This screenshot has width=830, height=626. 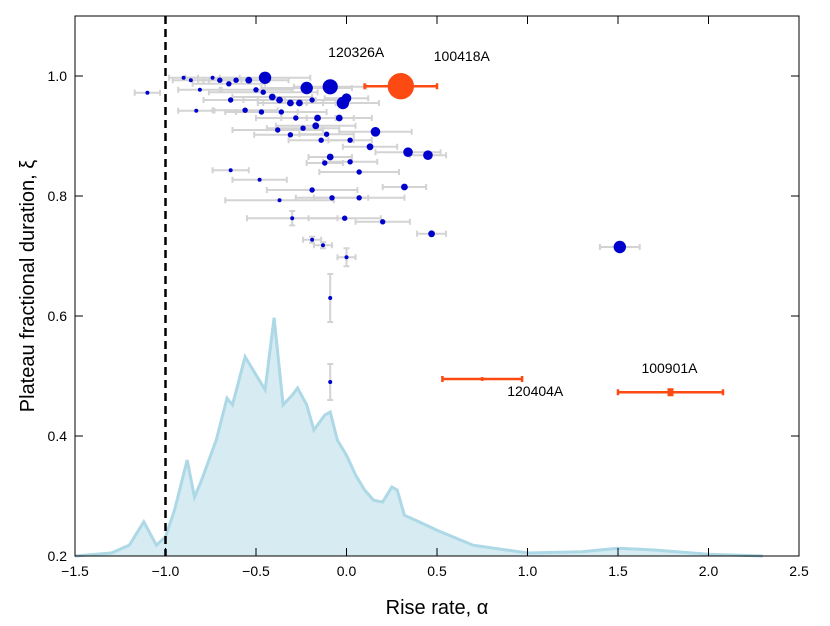 What do you see at coordinates (528, 571) in the screenshot?
I see `x-tick-label: 1.0` at bounding box center [528, 571].